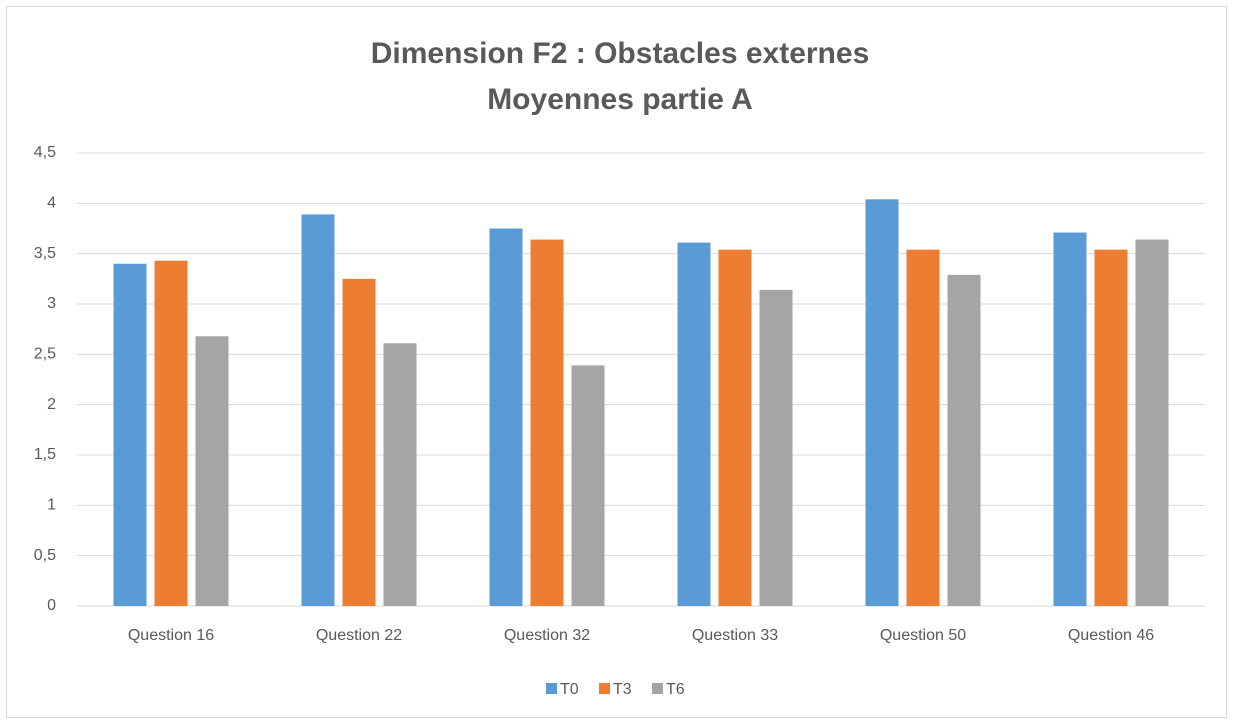  I want to click on x-tick-label: Question 22, so click(359, 635).